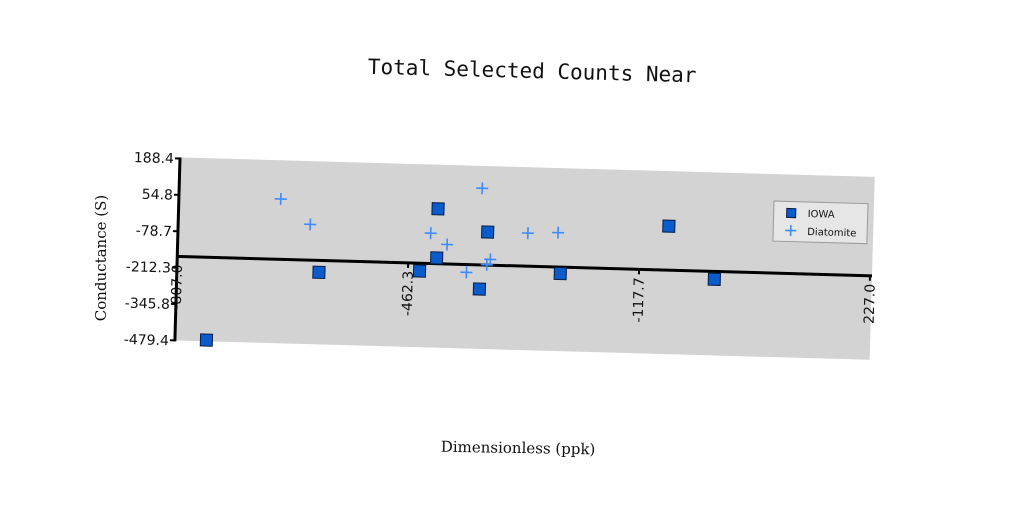 The height and width of the screenshot is (512, 1024). Describe the element at coordinates (147, 340) in the screenshot. I see `y-tick-label: -479.4` at that location.